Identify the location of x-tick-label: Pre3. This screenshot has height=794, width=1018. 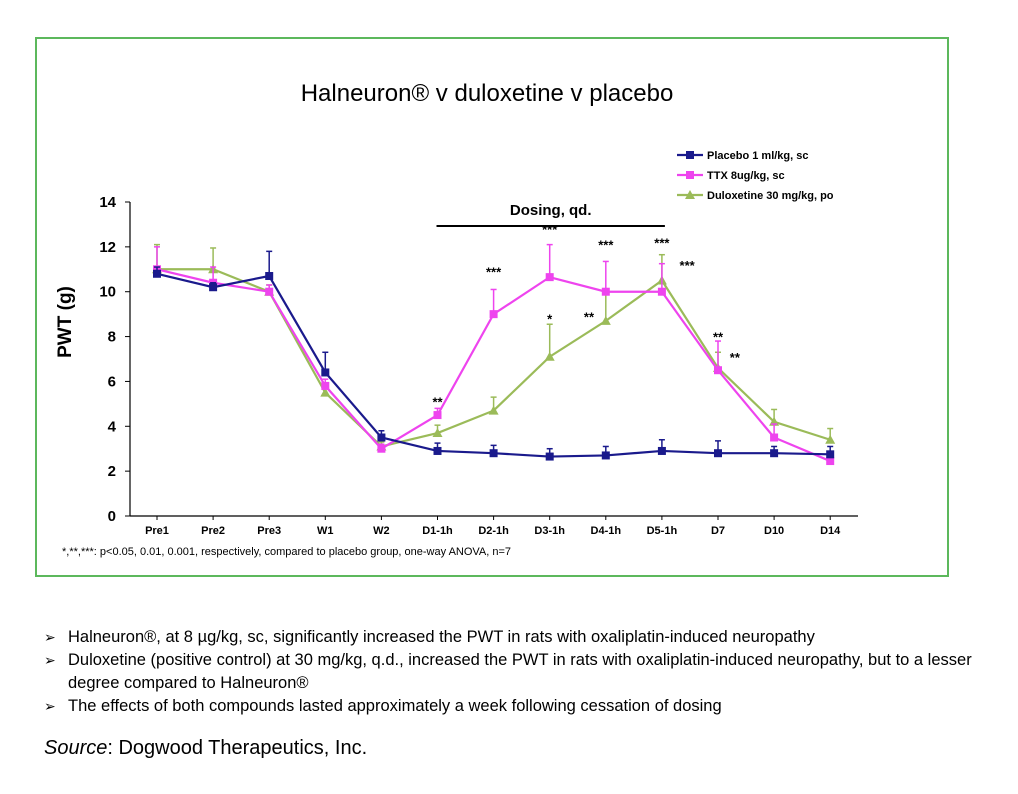
(269, 531).